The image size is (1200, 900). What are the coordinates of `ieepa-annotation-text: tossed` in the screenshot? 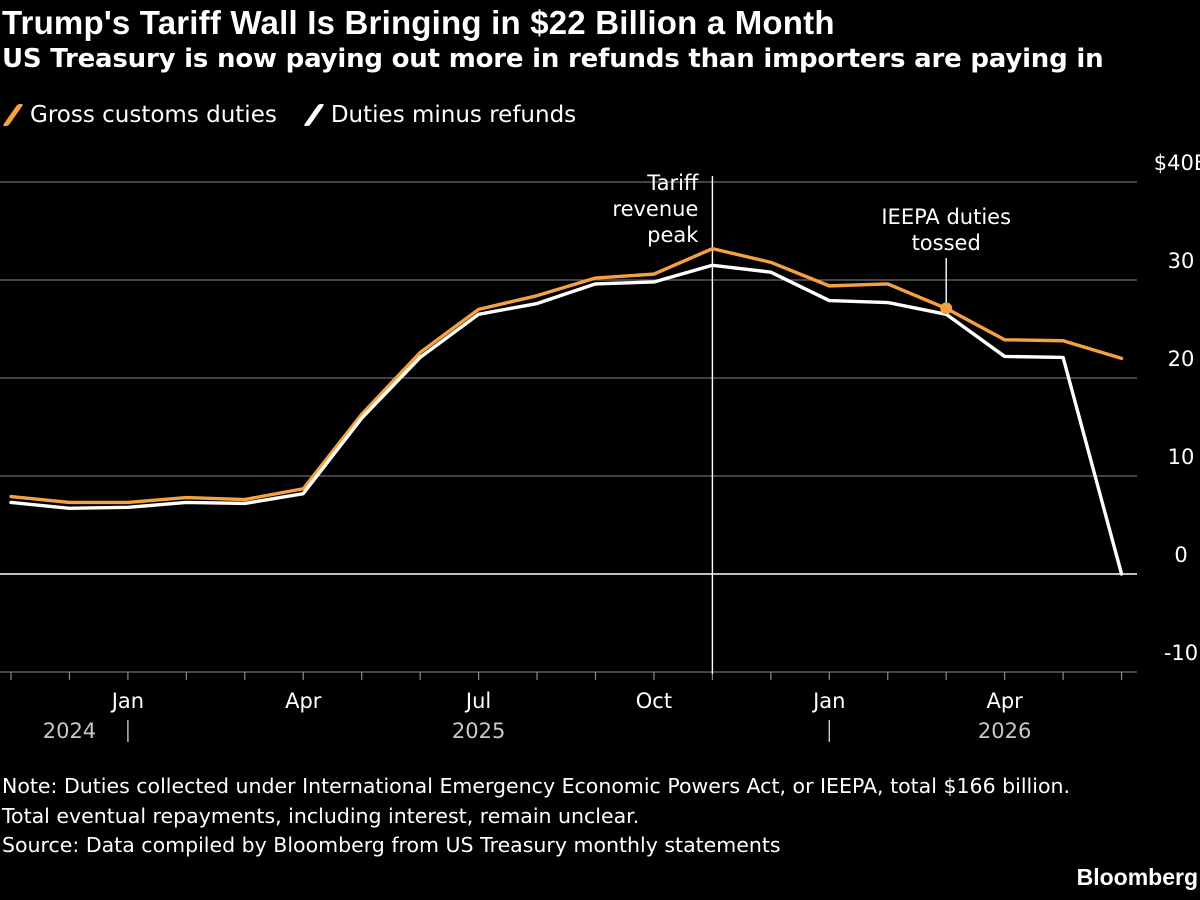 It's located at (946, 243).